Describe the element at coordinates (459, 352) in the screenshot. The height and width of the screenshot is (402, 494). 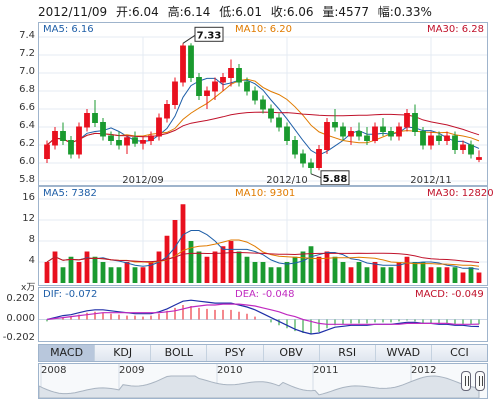
I see `tab-cci: CCI` at that location.